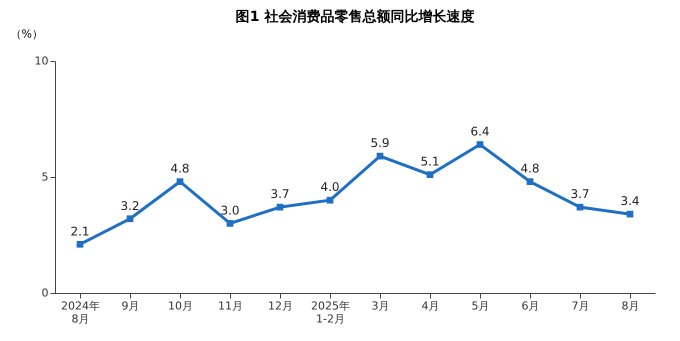  I want to click on y-tick-label: 10, so click(41, 61).